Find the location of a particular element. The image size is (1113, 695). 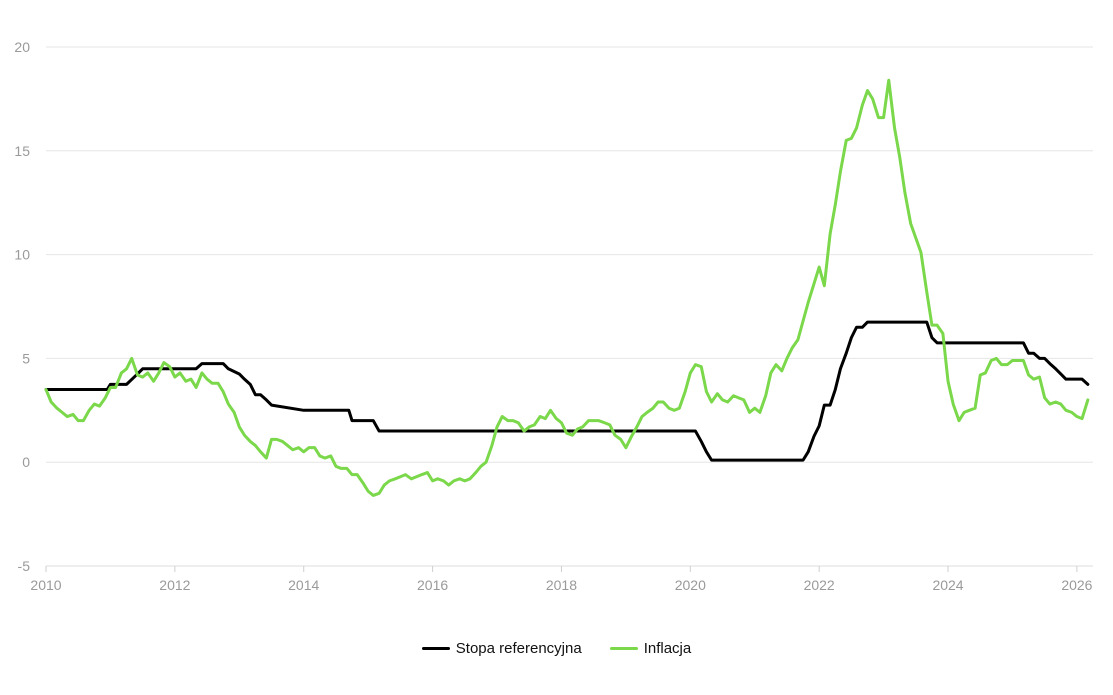

legend-swatch-inflacja is located at coordinates (623, 648).